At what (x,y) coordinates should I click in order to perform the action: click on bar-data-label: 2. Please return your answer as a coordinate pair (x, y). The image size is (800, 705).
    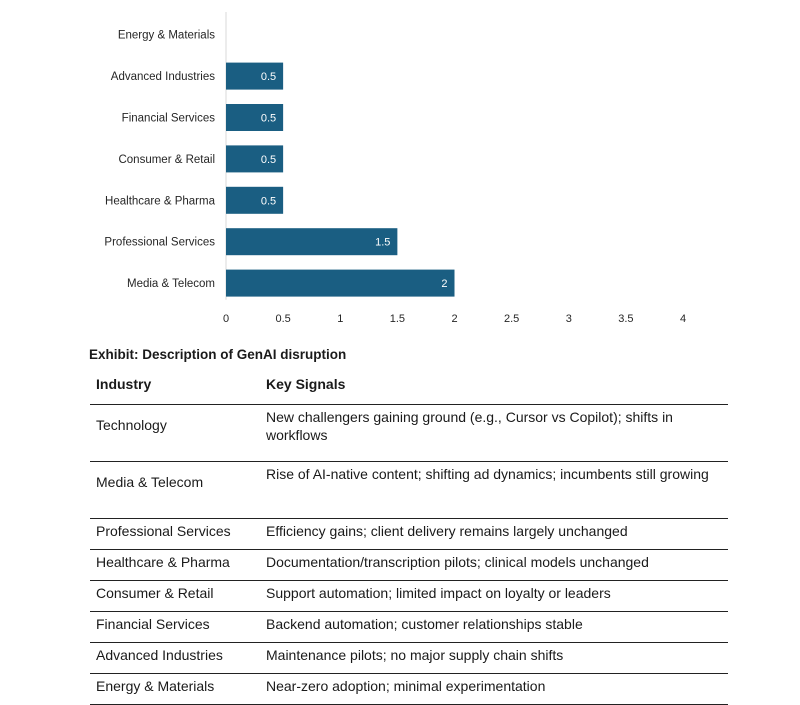
    Looking at the image, I should click on (444, 284).